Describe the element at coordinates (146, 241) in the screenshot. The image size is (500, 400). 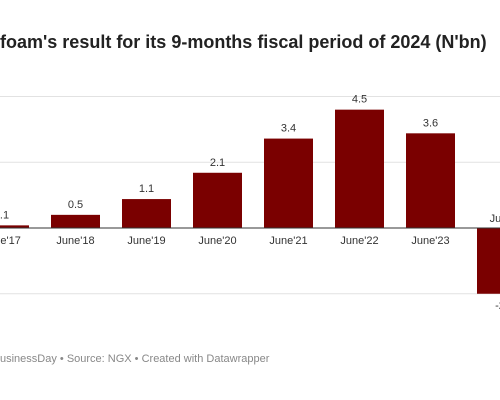
I see `category-label-2: June'19` at that location.